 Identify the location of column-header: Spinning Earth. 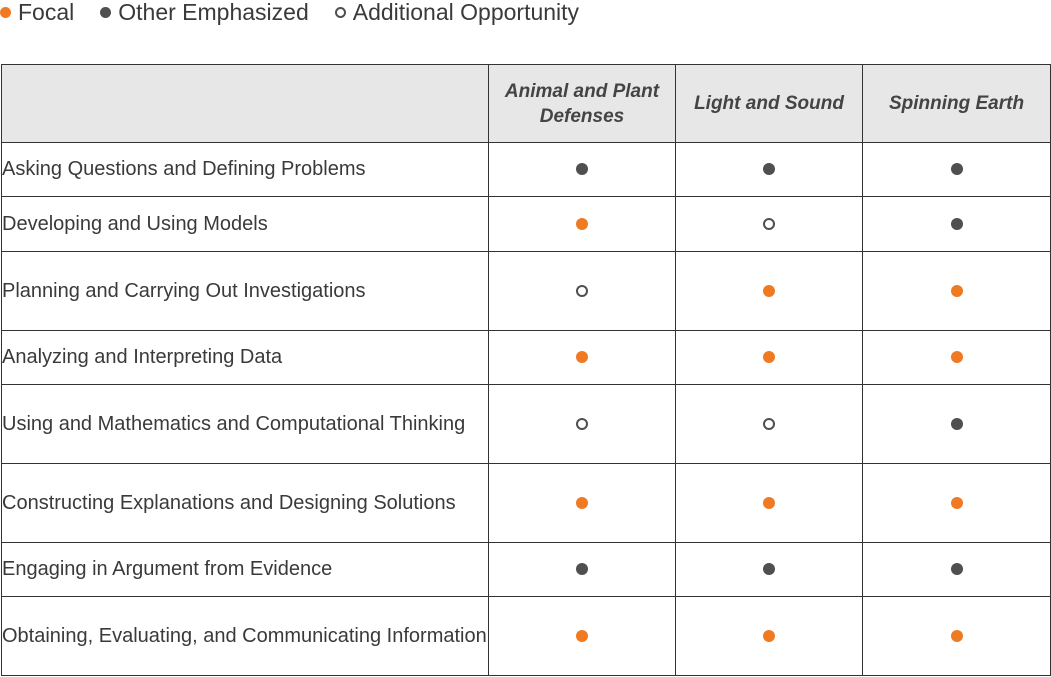
(956, 103).